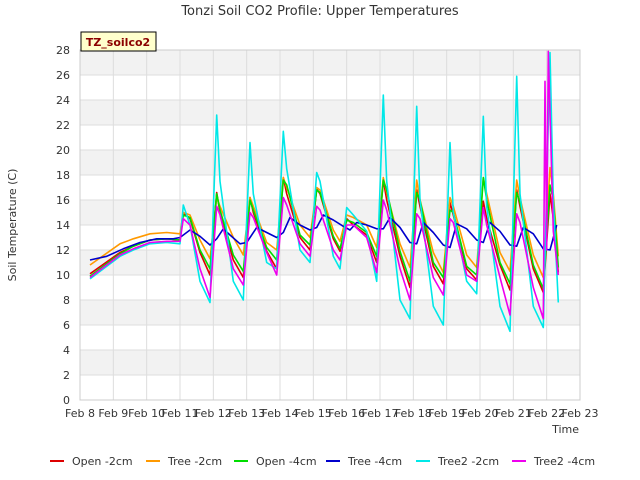  I want to click on x-tick-label: Feb 19, so click(446, 413).